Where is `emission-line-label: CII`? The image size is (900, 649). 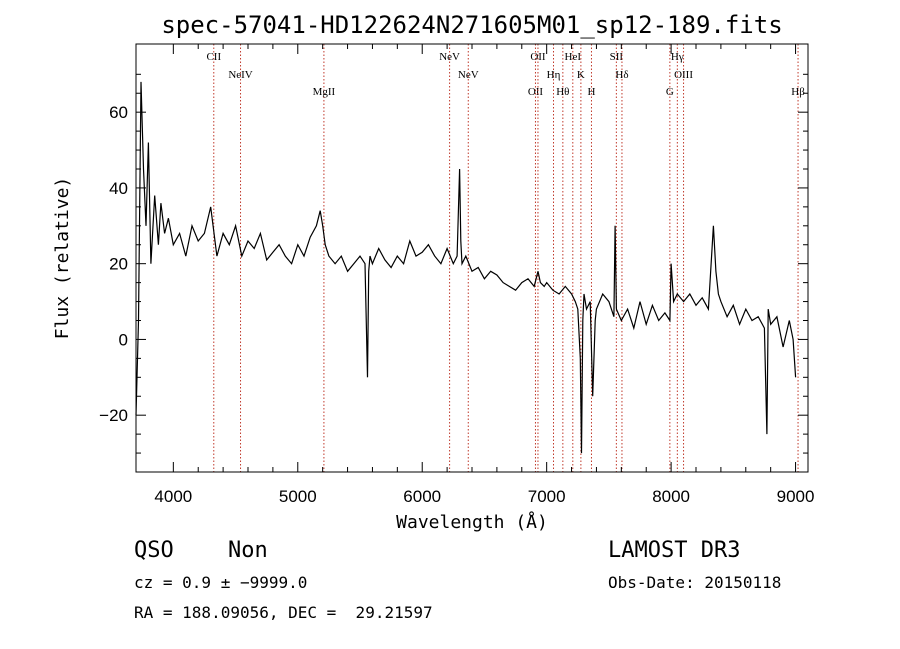 emission-line-label: CII is located at coordinates (213, 57).